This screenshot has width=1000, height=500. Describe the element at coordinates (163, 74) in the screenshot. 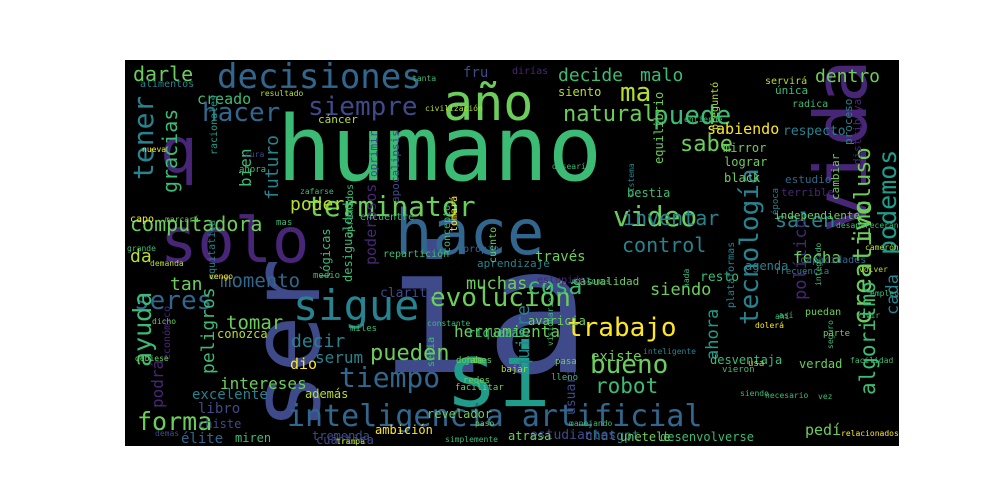

I see `word: darle` at that location.